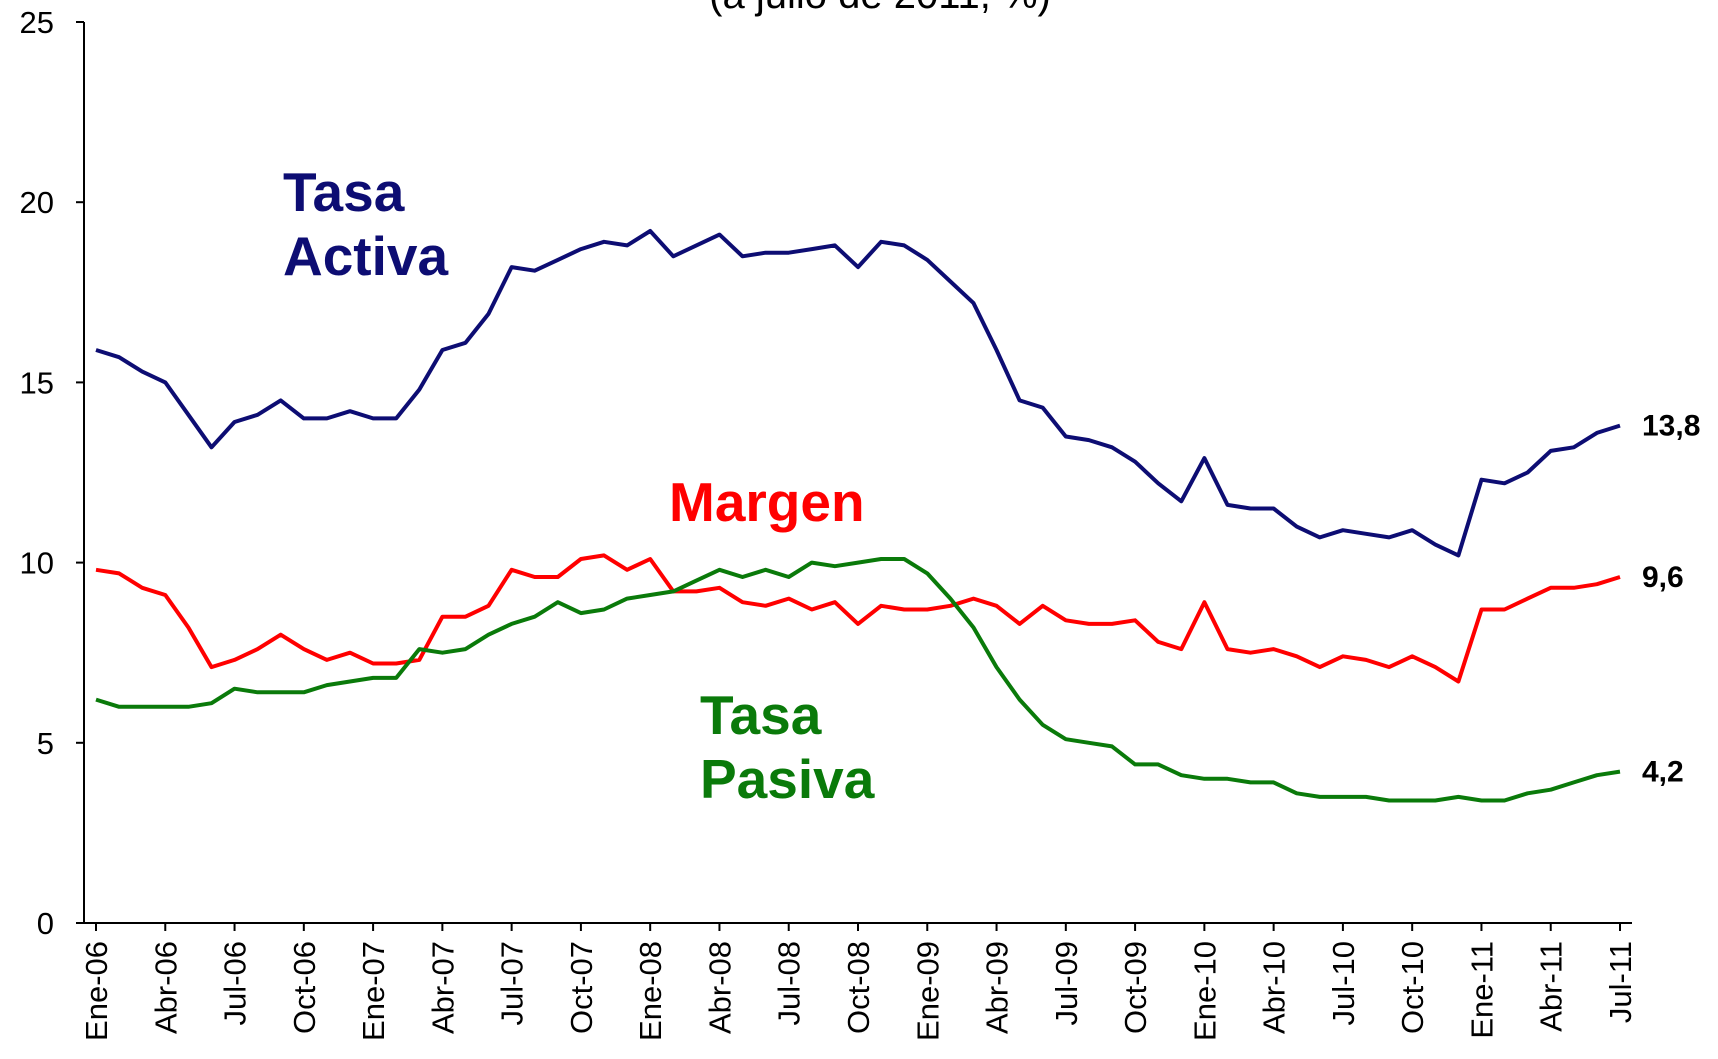  I want to click on y-tick-label: 10, so click(37, 563).